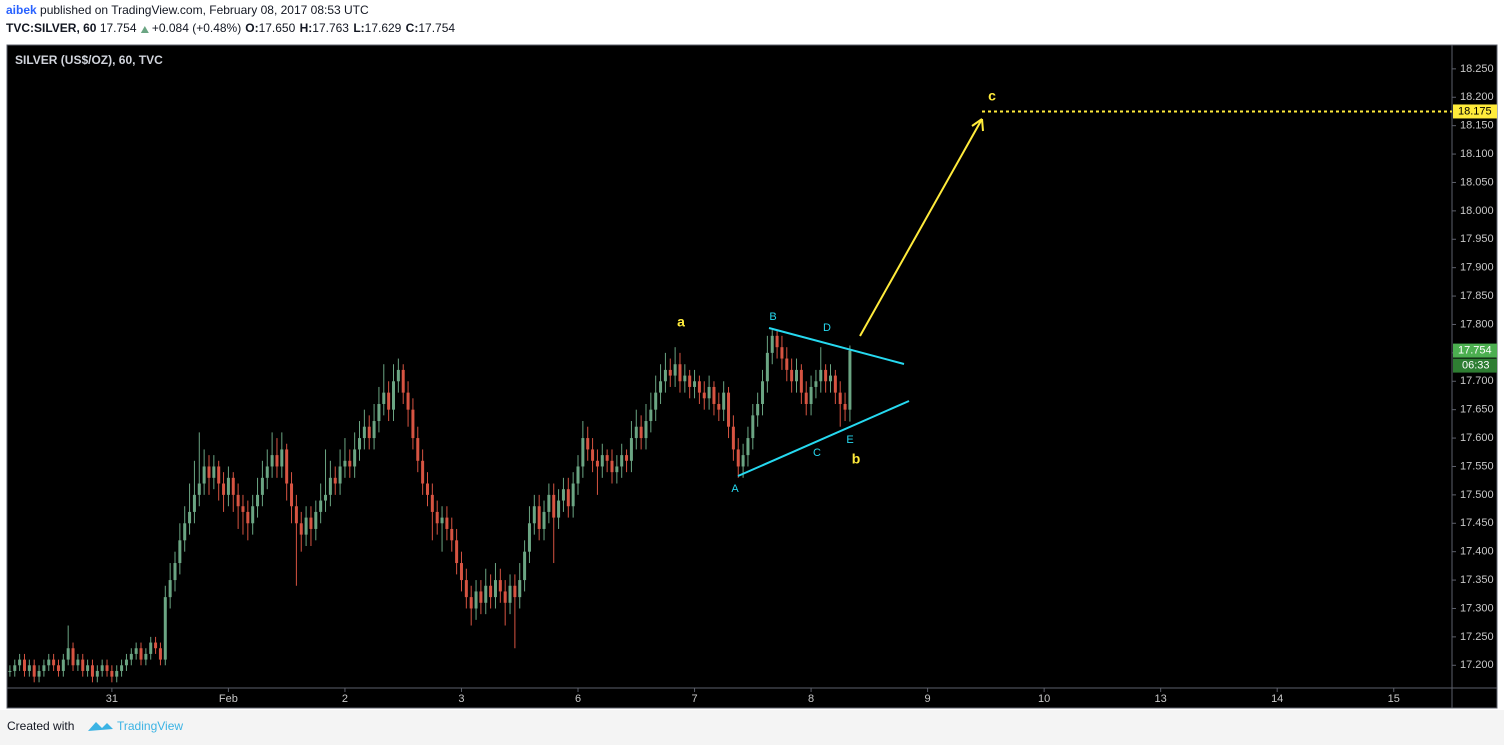 The height and width of the screenshot is (745, 1504). I want to click on y-tick-label: 17.400, so click(1477, 552).